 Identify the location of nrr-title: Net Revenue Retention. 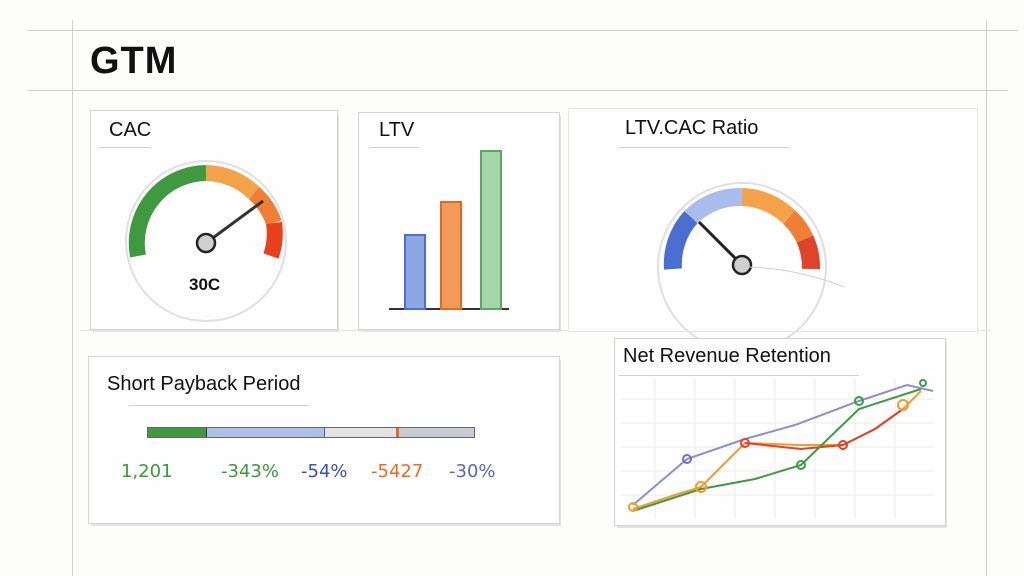
(727, 356).